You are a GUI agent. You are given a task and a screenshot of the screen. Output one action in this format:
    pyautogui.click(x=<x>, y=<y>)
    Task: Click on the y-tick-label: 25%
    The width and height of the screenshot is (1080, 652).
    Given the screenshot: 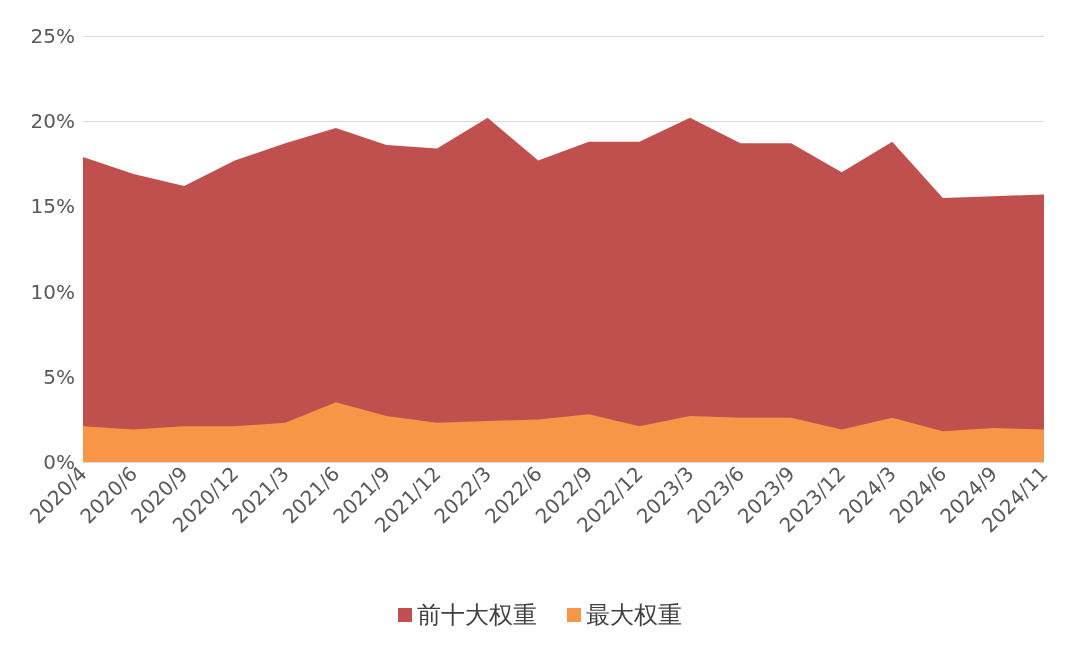 What is the action you would take?
    pyautogui.click(x=52, y=36)
    